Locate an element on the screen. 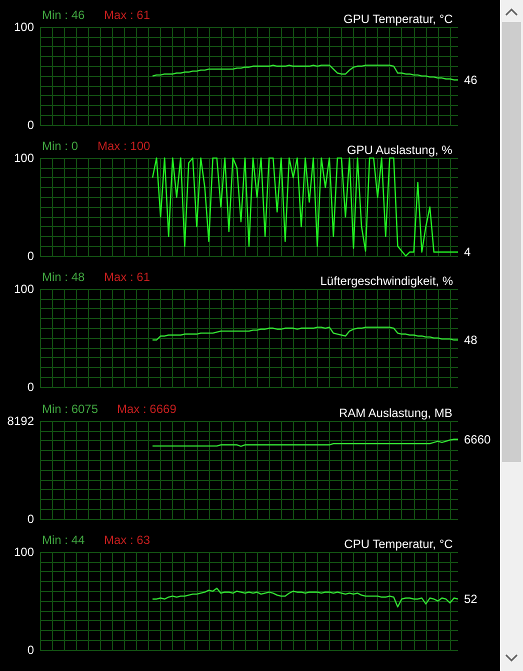 The width and height of the screenshot is (523, 671). text: Max : 6669 is located at coordinates (147, 409).